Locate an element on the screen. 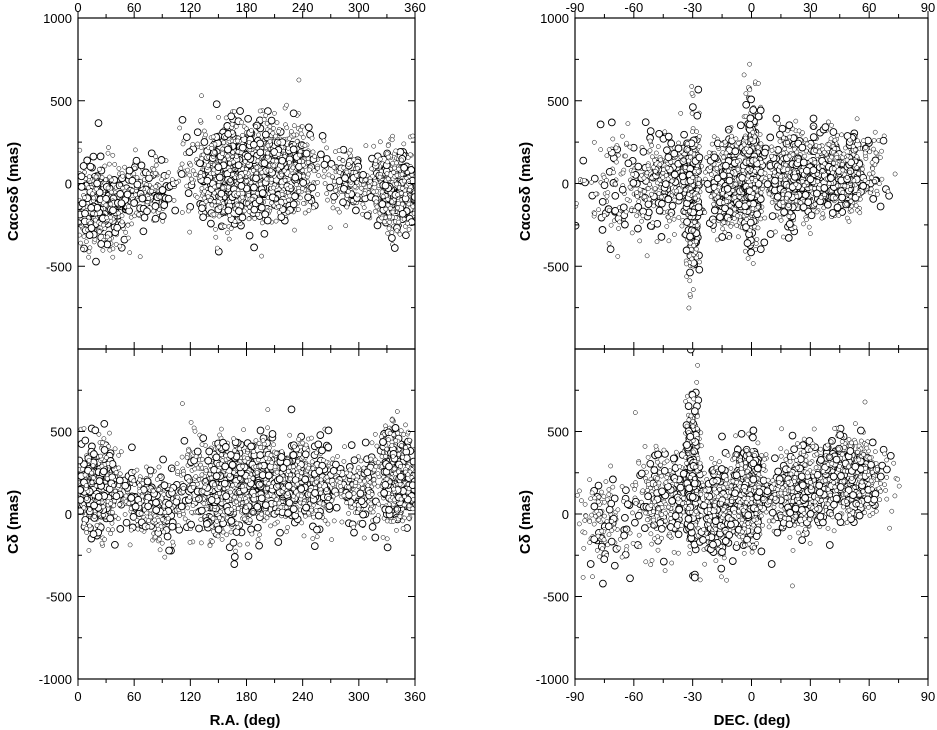 The image size is (937, 730). x-tick-label-top: 120 is located at coordinates (190, 7).